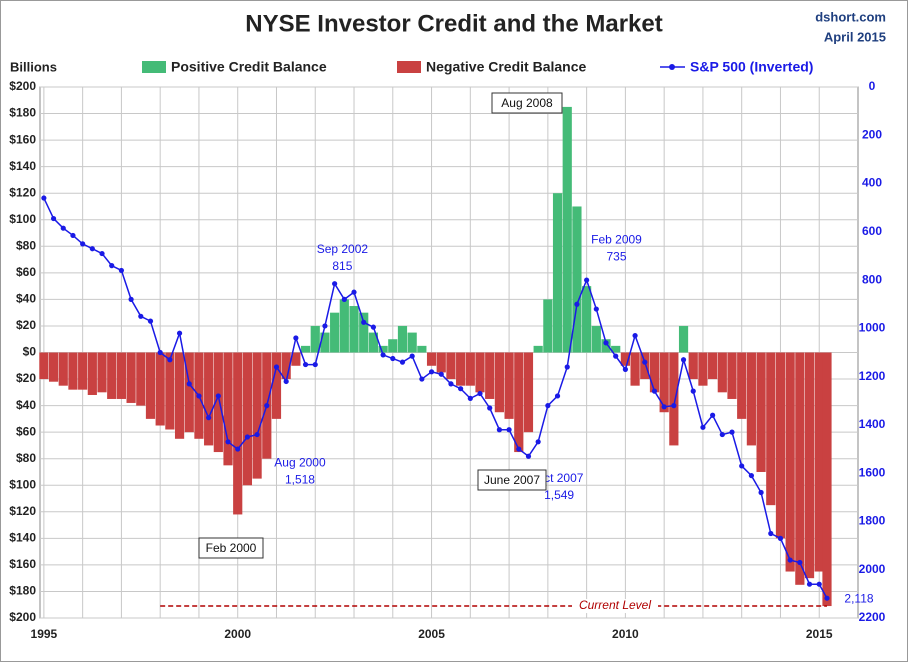  I want to click on y-tick-label: $200, so click(22, 617).